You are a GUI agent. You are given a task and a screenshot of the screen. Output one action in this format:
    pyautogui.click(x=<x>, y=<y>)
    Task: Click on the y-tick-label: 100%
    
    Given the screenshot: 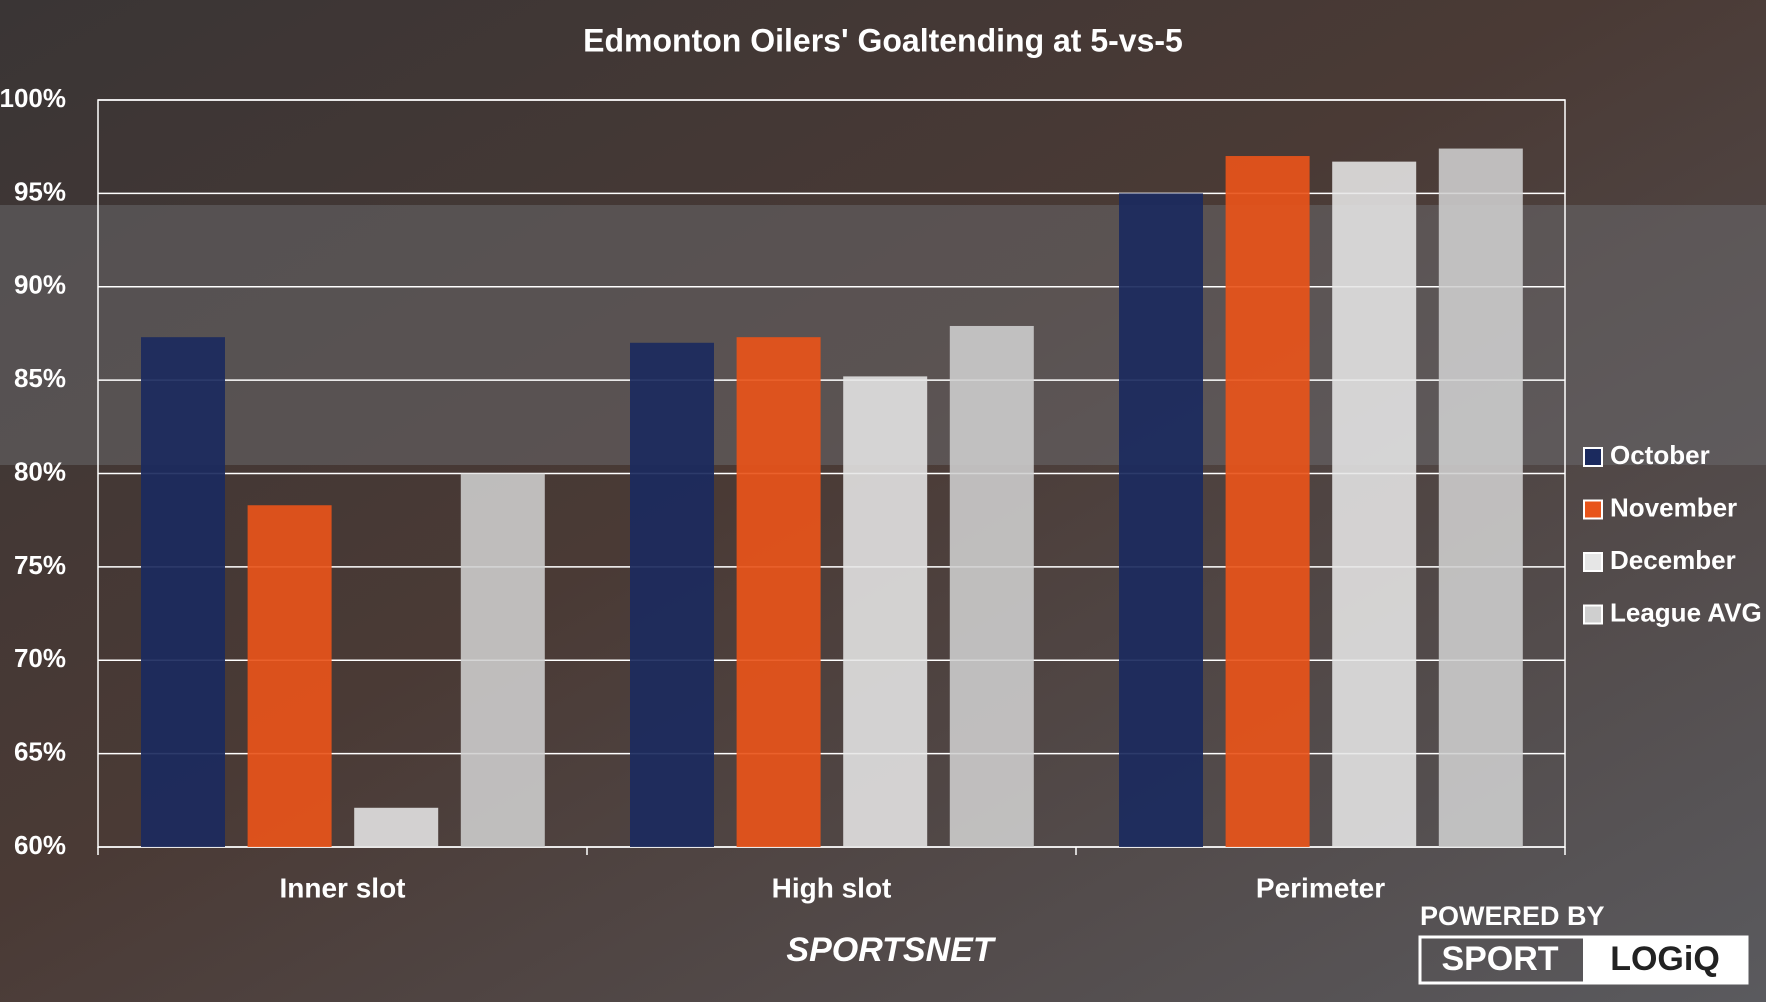 What is the action you would take?
    pyautogui.click(x=33, y=98)
    